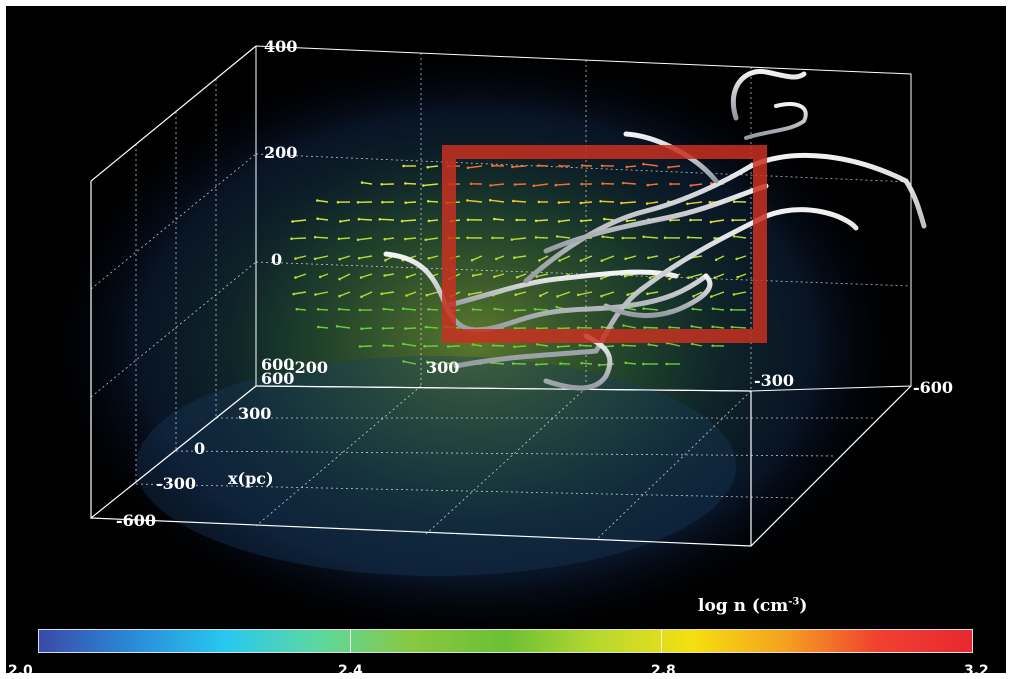 The image size is (1012, 679). I want to click on vertical-tick-0: 0, so click(276, 259).